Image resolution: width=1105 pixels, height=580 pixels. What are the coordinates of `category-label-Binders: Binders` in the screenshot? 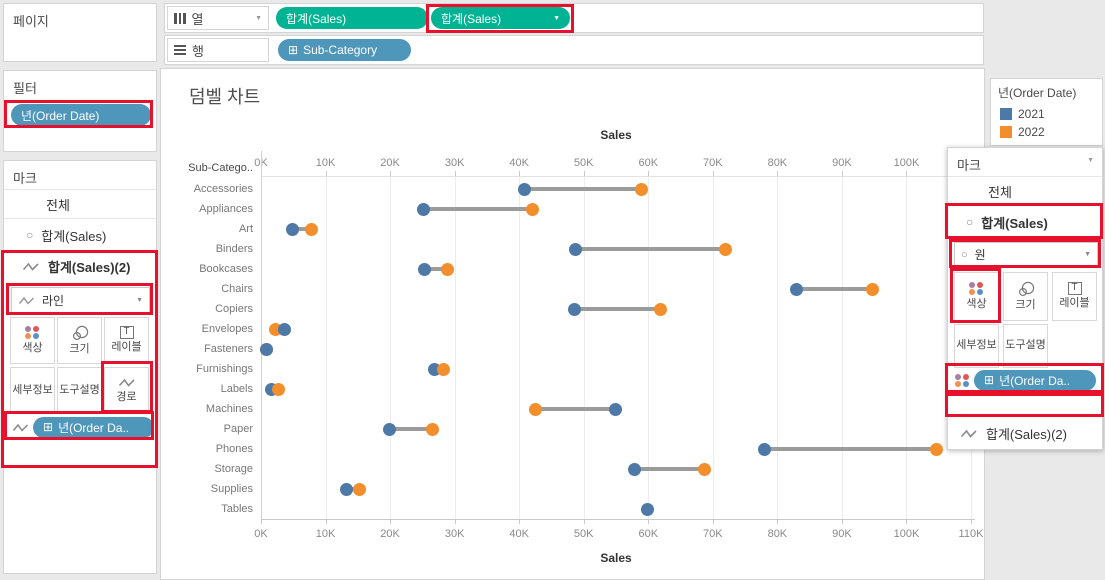 It's located at (234, 249).